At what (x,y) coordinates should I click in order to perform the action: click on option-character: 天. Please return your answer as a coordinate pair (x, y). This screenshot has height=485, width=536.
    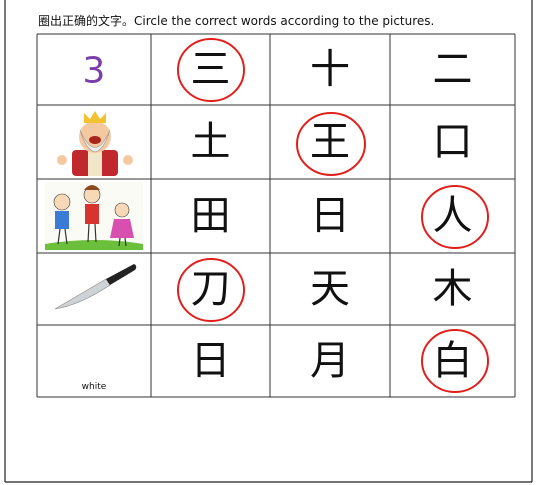
    Looking at the image, I should click on (330, 289).